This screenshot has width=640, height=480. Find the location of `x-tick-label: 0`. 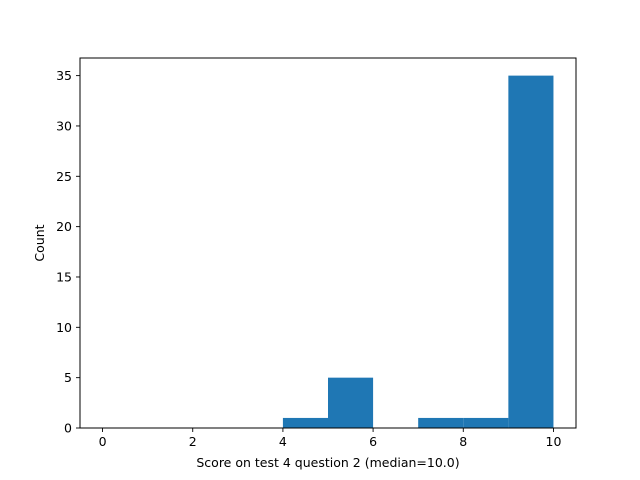

x-tick-label: 0 is located at coordinates (103, 441).